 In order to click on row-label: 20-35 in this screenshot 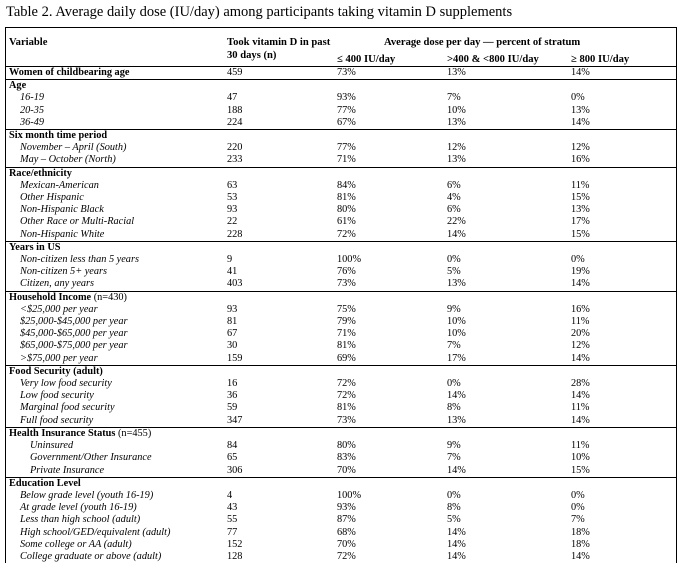, I will do `click(32, 110)`.